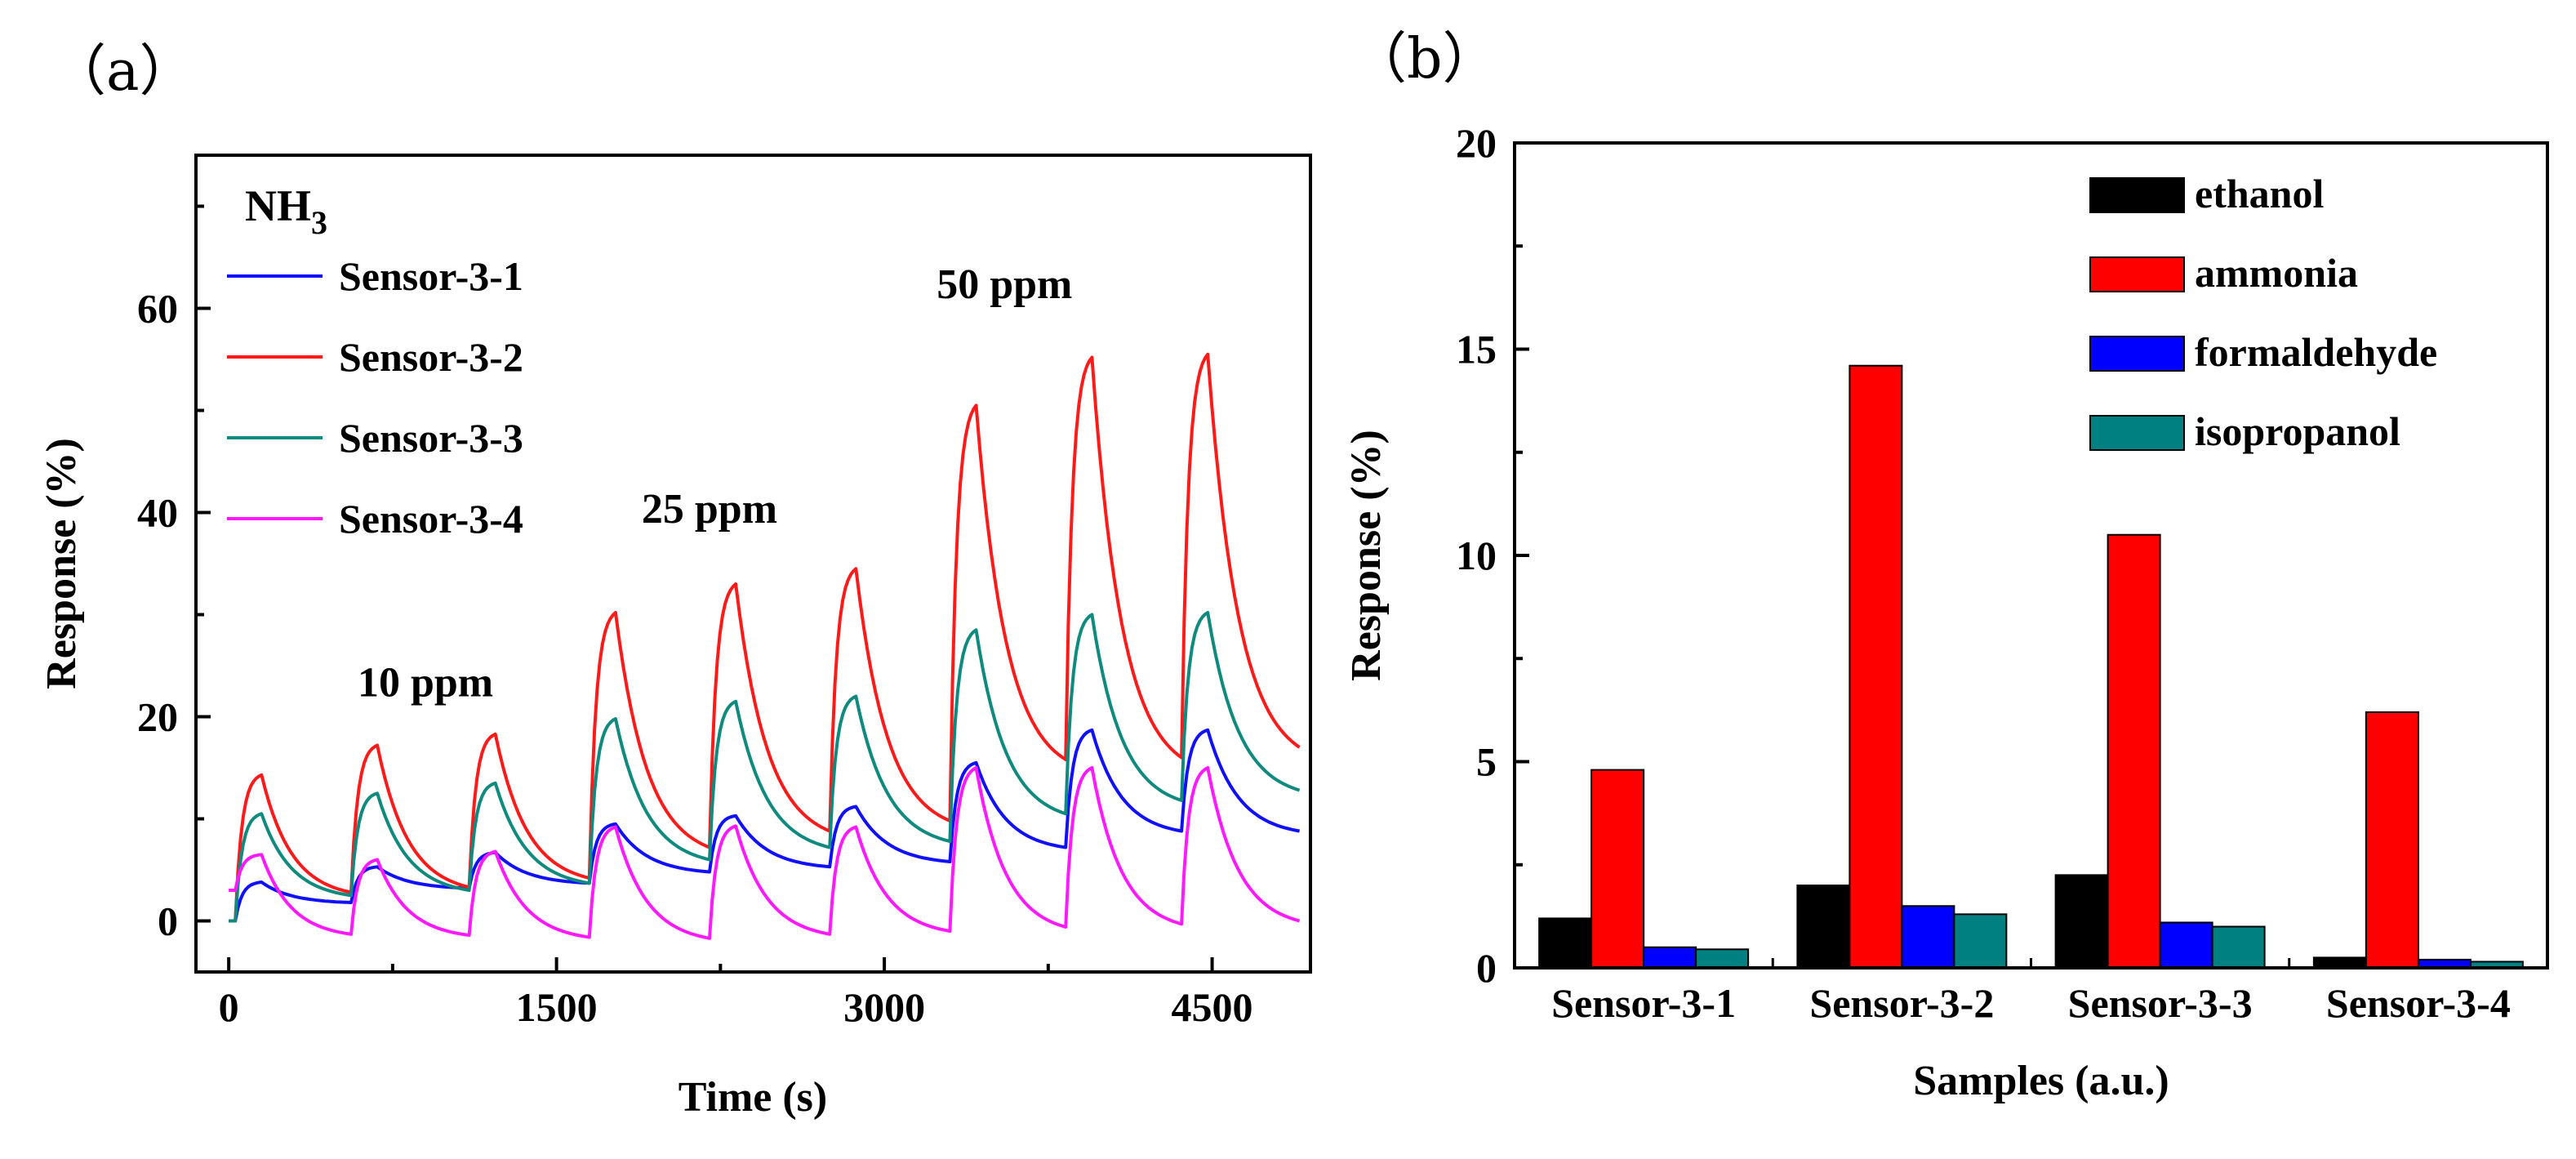 The image size is (2576, 1159). I want to click on x-tick-label: 1500, so click(557, 1007).